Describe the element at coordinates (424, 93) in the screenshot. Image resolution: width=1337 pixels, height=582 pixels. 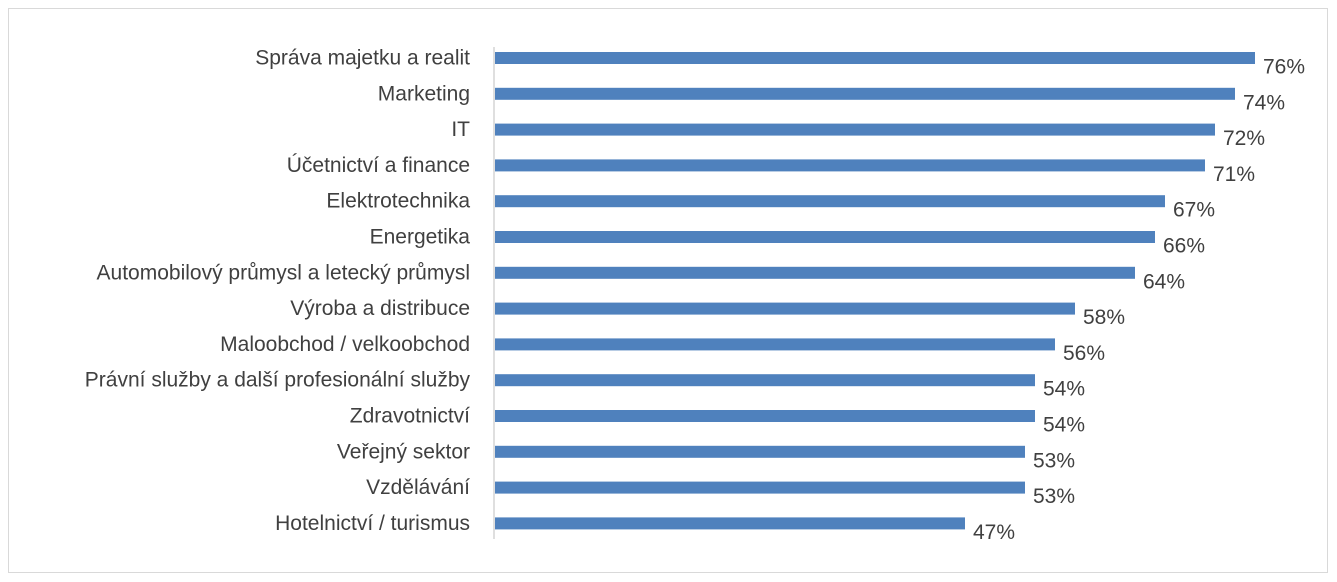
I see `category-label: Marketing` at that location.